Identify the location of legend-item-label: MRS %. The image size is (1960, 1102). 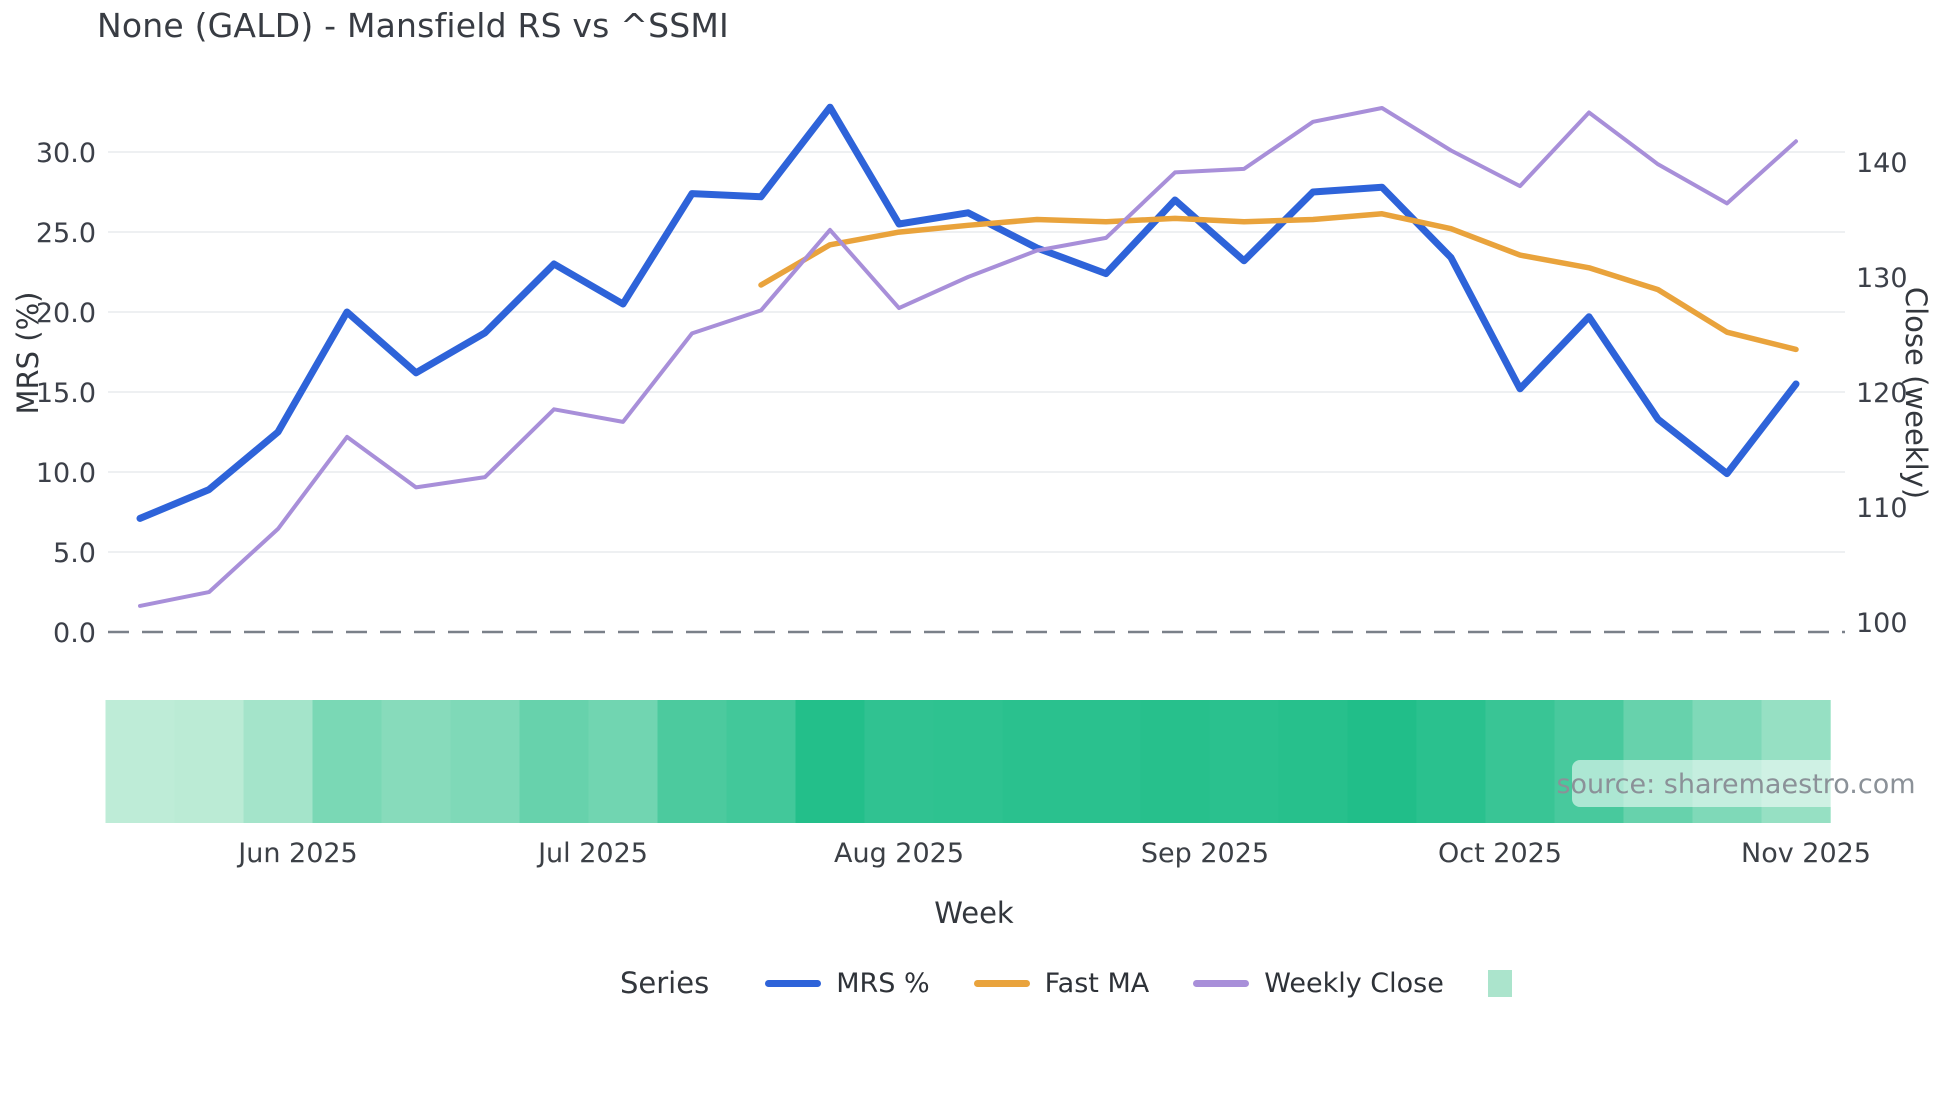
(883, 983).